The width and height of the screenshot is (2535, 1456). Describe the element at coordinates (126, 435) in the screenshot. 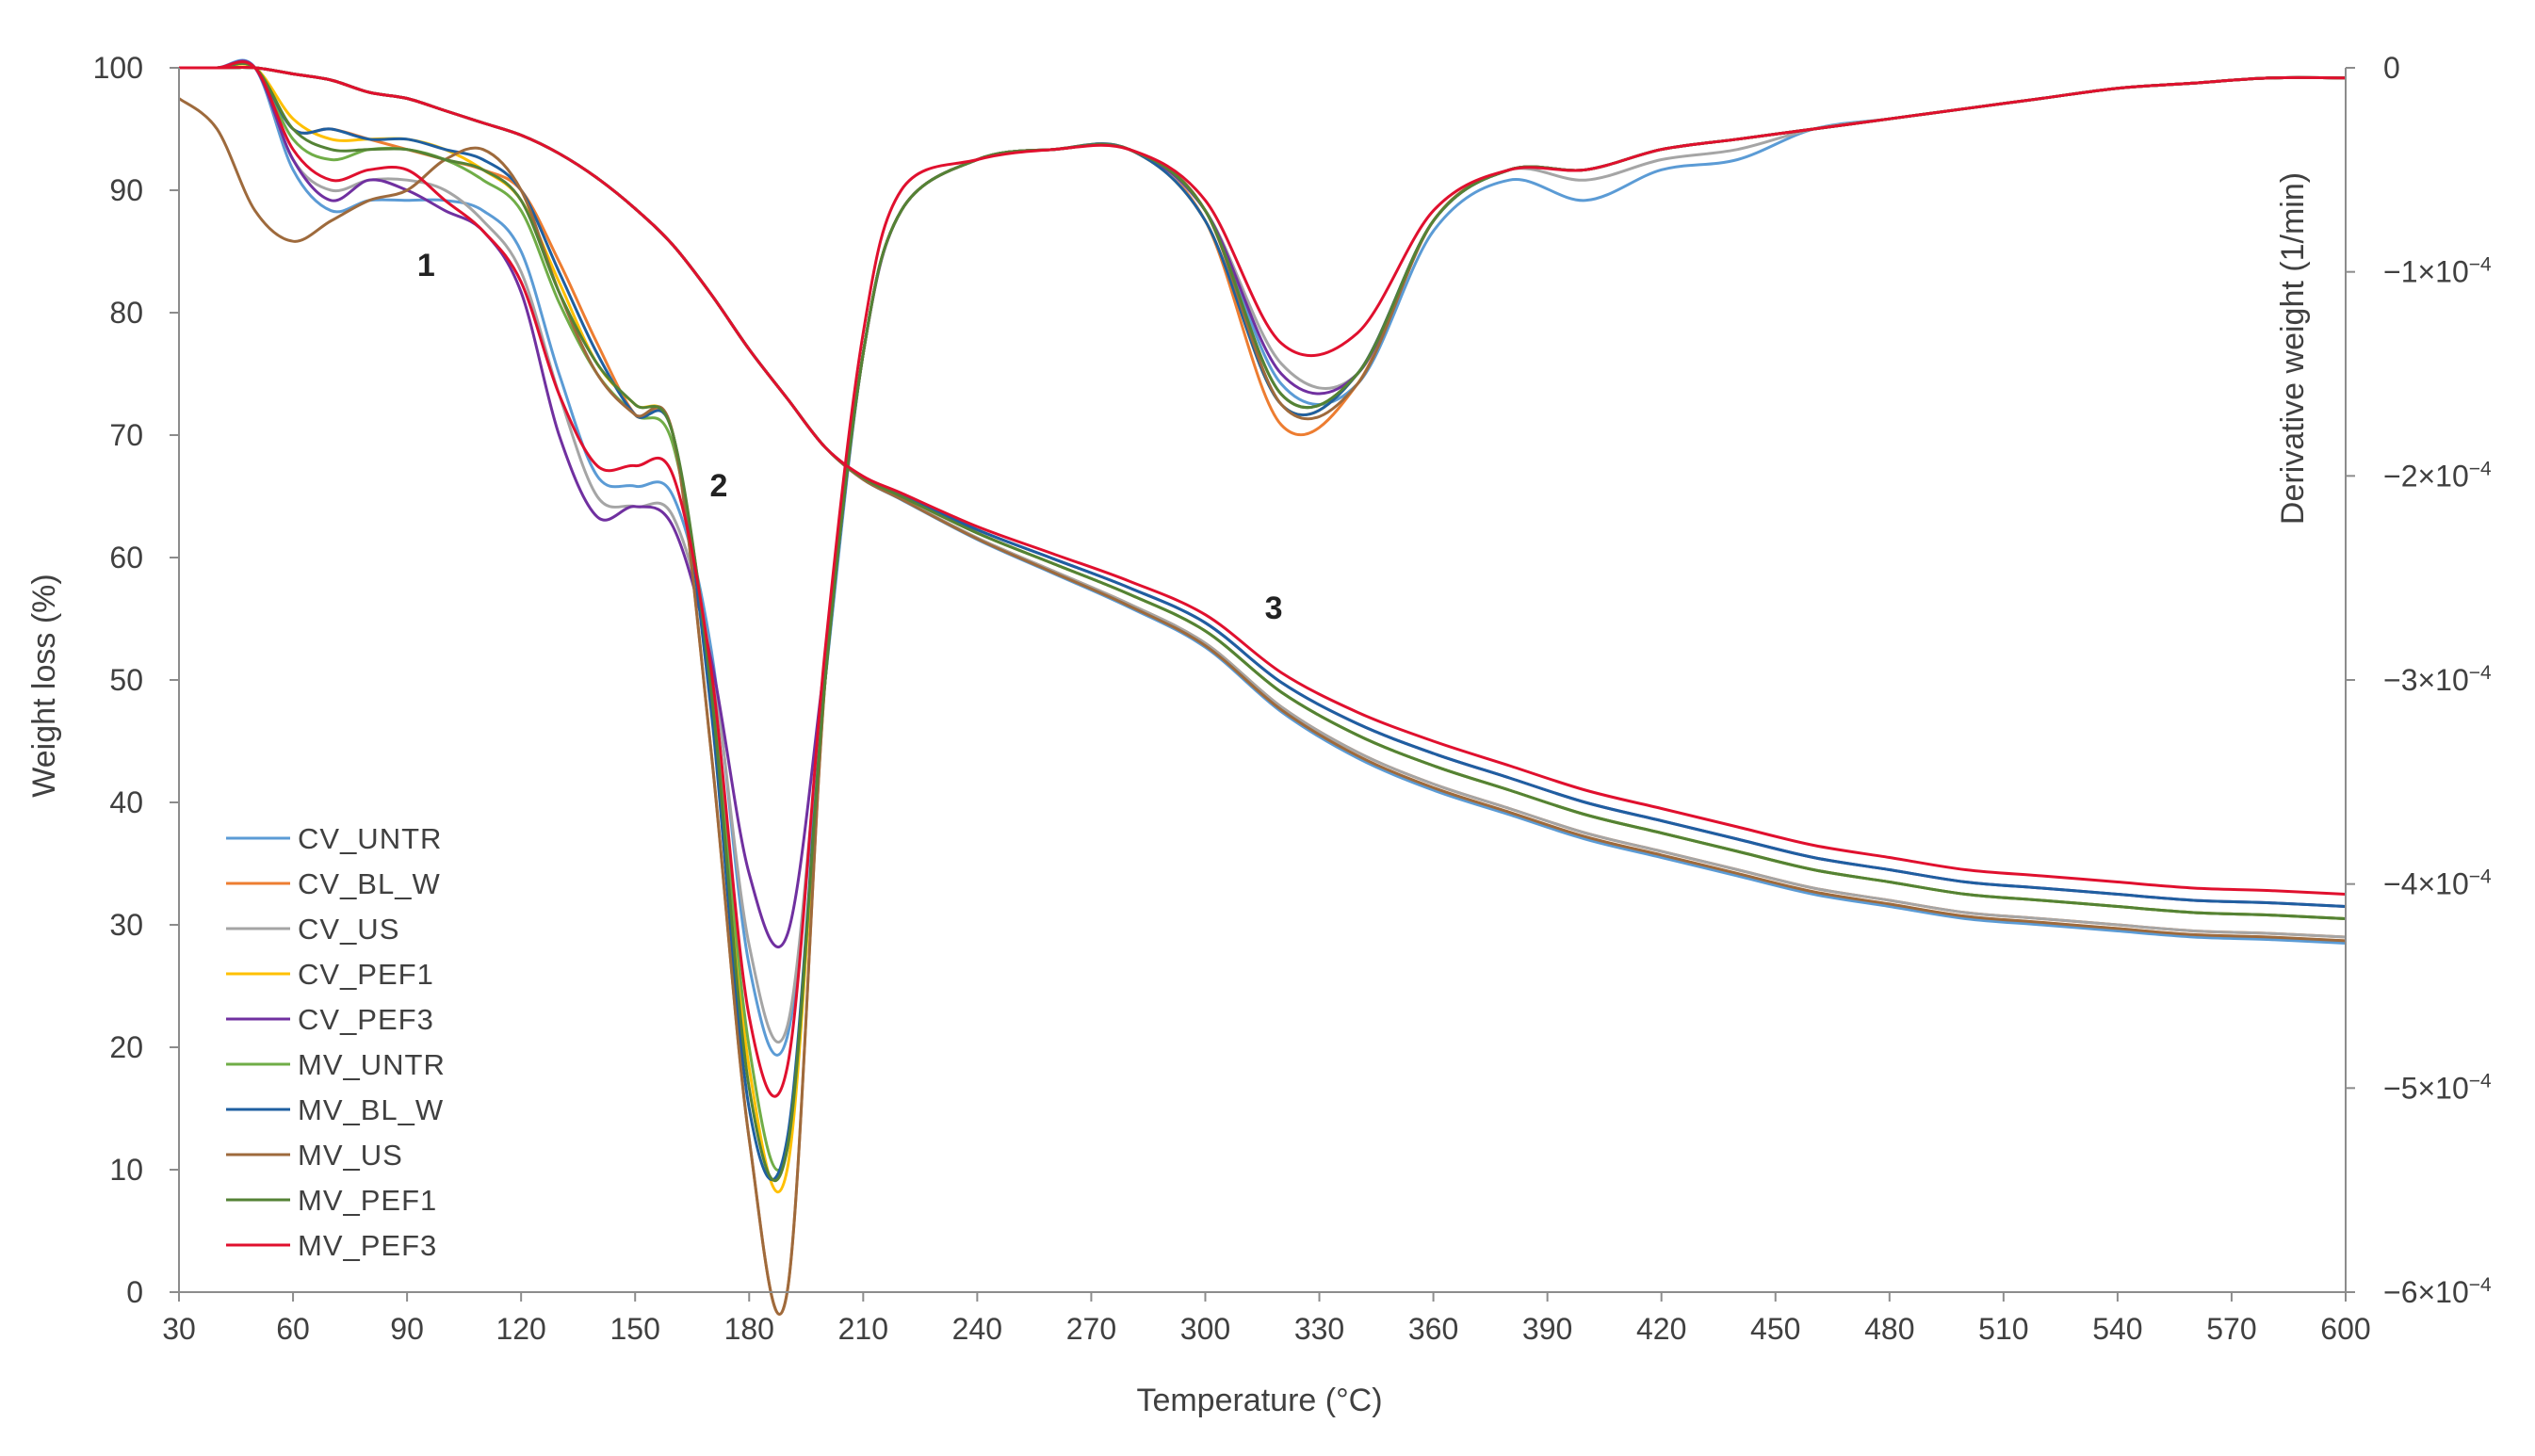

I see `y-left-tick-label: 70` at that location.